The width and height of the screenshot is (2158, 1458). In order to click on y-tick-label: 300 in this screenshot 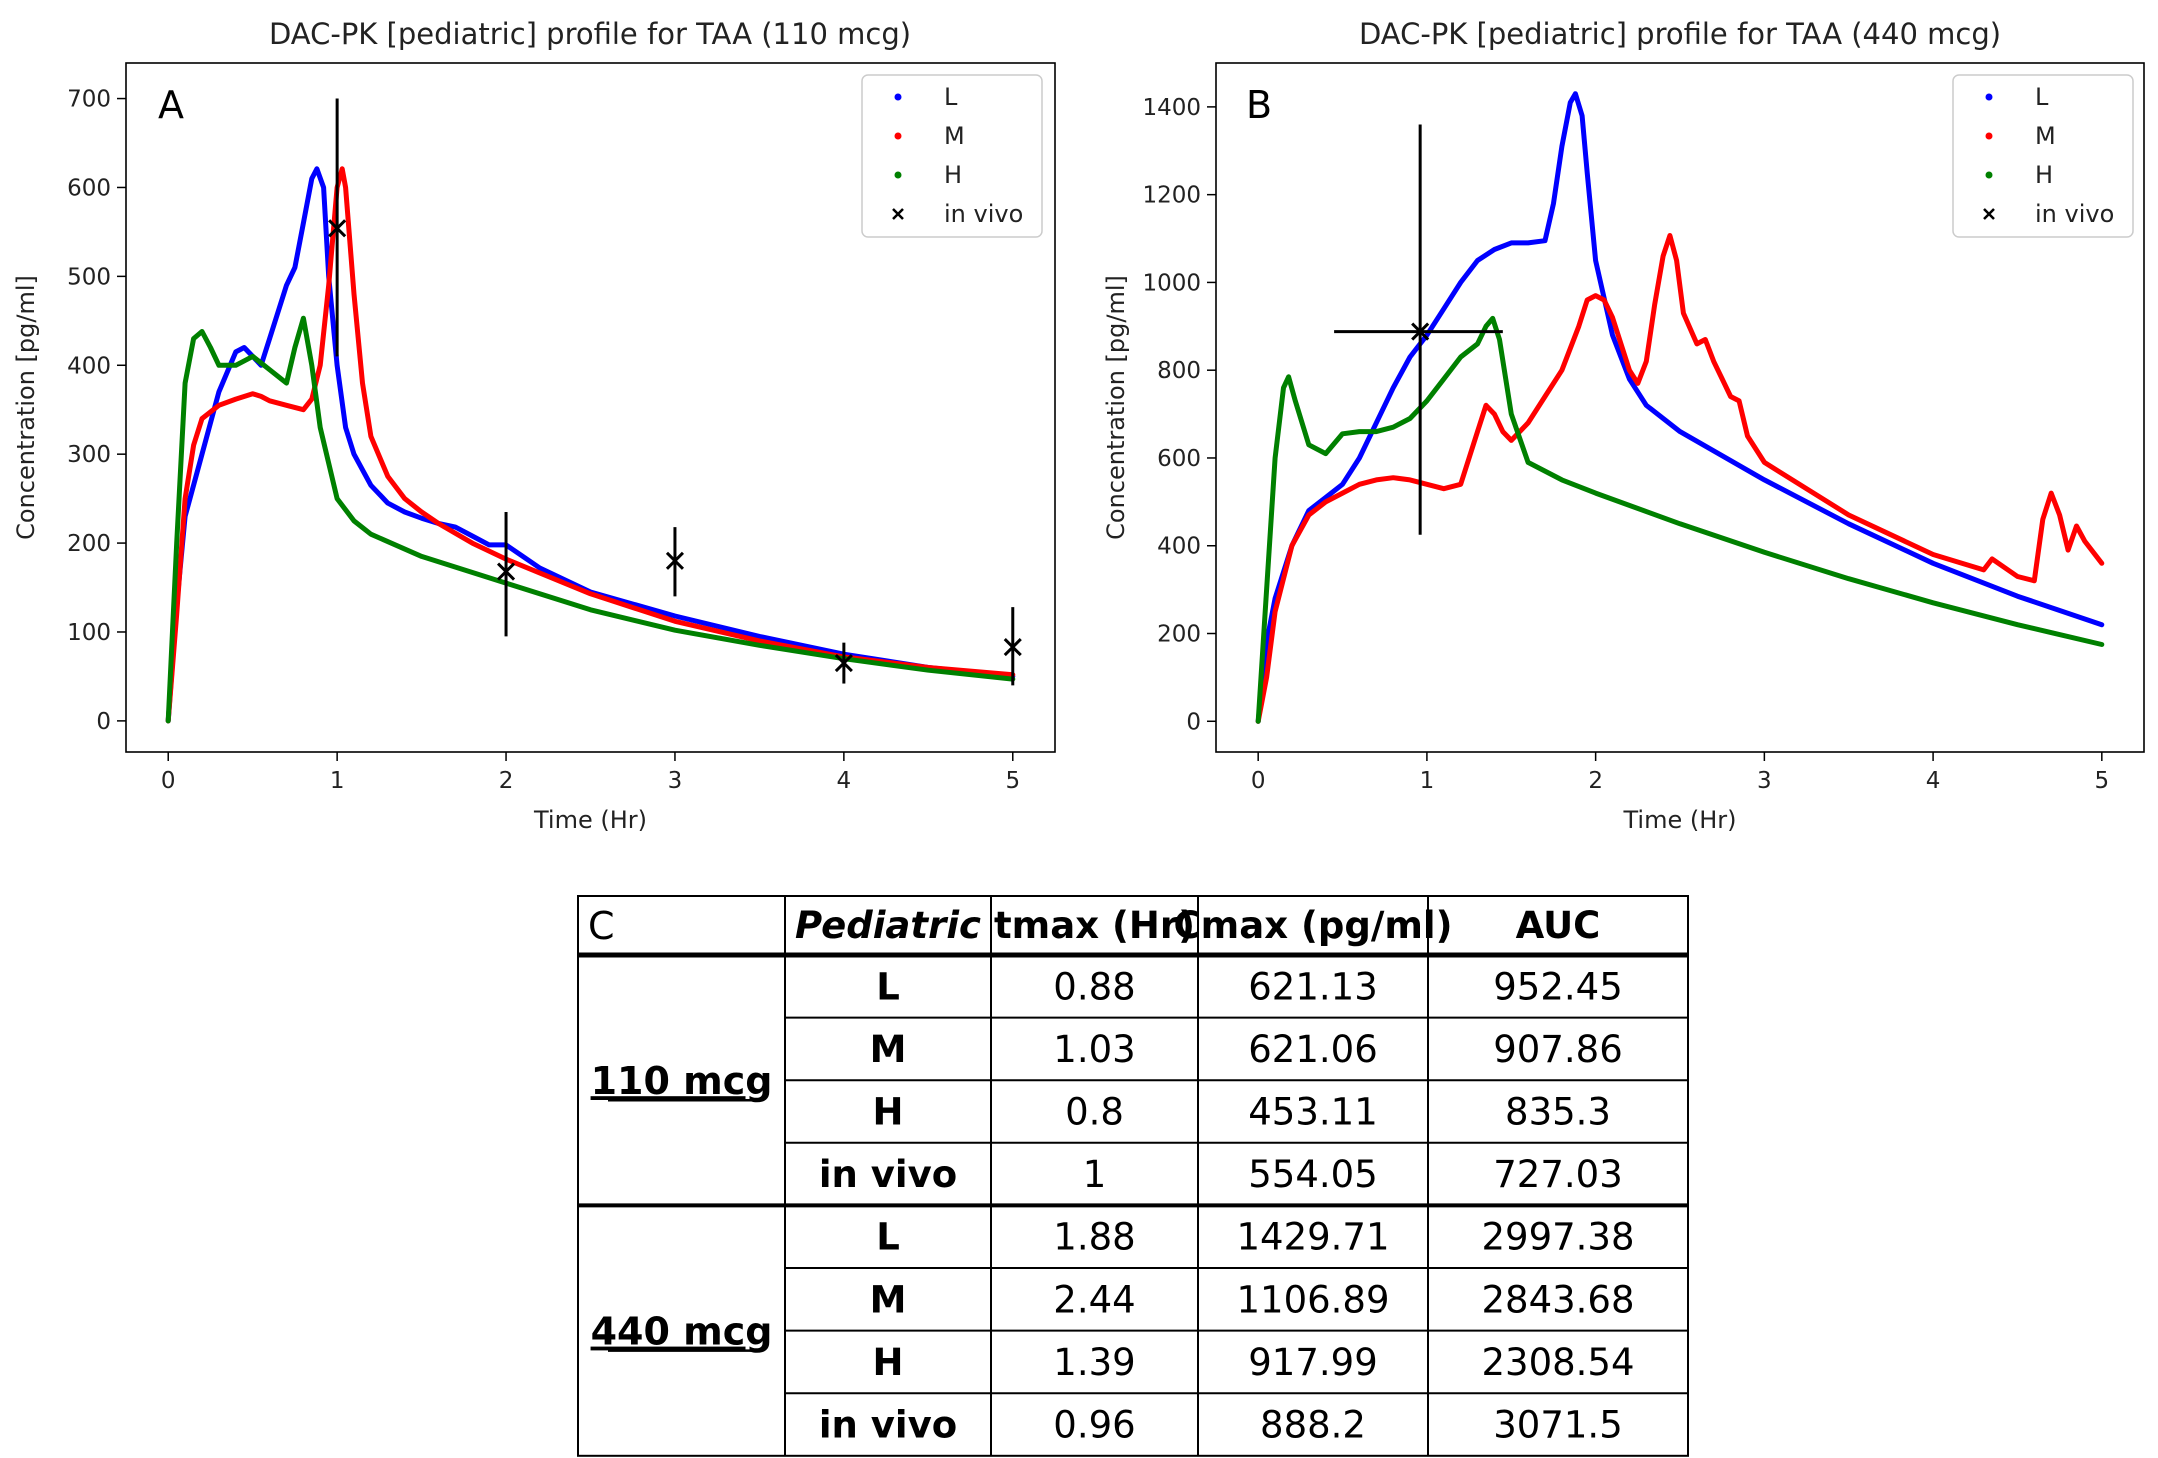, I will do `click(89, 455)`.